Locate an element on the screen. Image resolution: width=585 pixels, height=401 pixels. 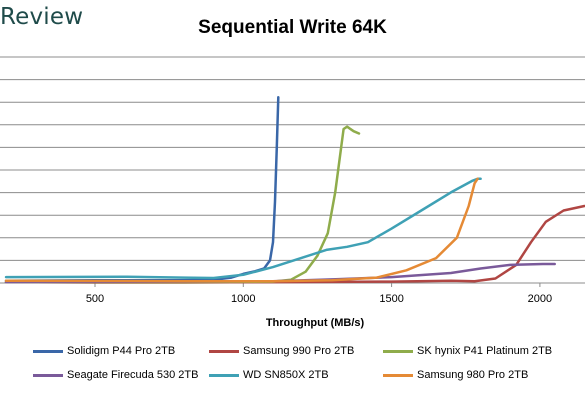
legend-label: Solidigm P44 Pro 2TB is located at coordinates (121, 351).